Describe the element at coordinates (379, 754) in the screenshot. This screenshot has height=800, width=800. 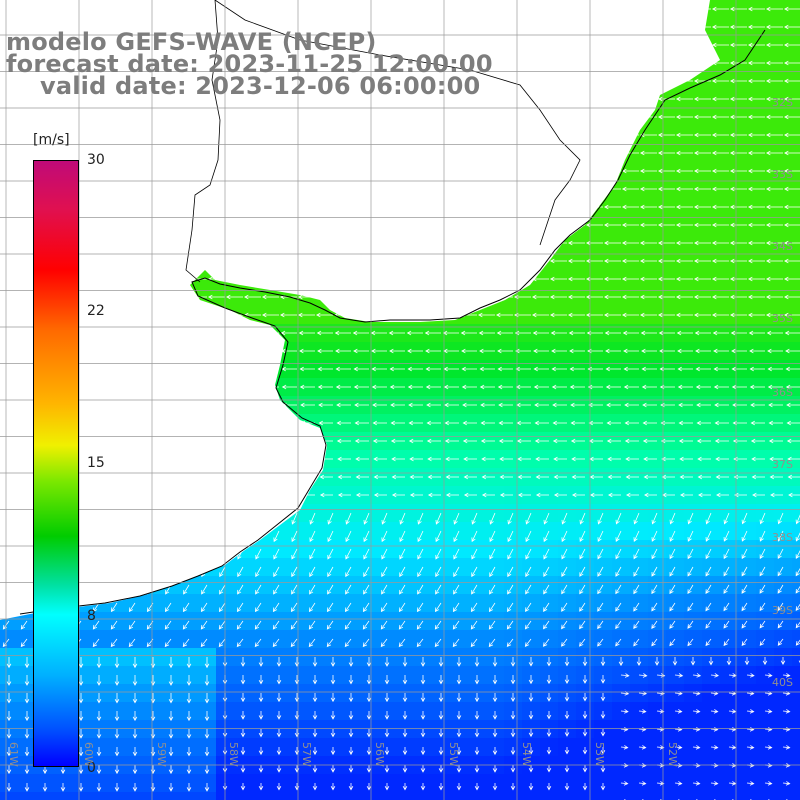
I see `lon-label: 56W` at that location.